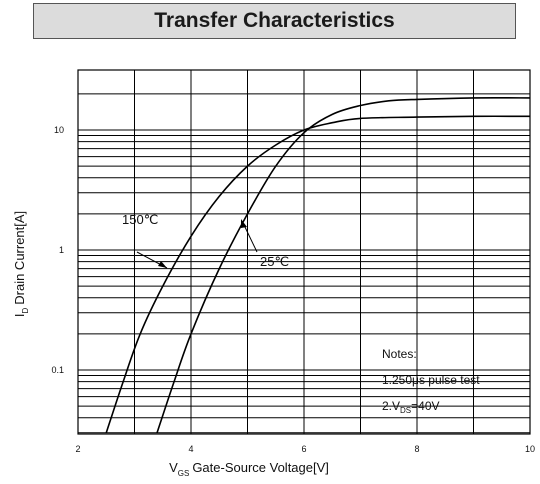  I want to click on x-tick-label-2: 2, so click(77, 449).